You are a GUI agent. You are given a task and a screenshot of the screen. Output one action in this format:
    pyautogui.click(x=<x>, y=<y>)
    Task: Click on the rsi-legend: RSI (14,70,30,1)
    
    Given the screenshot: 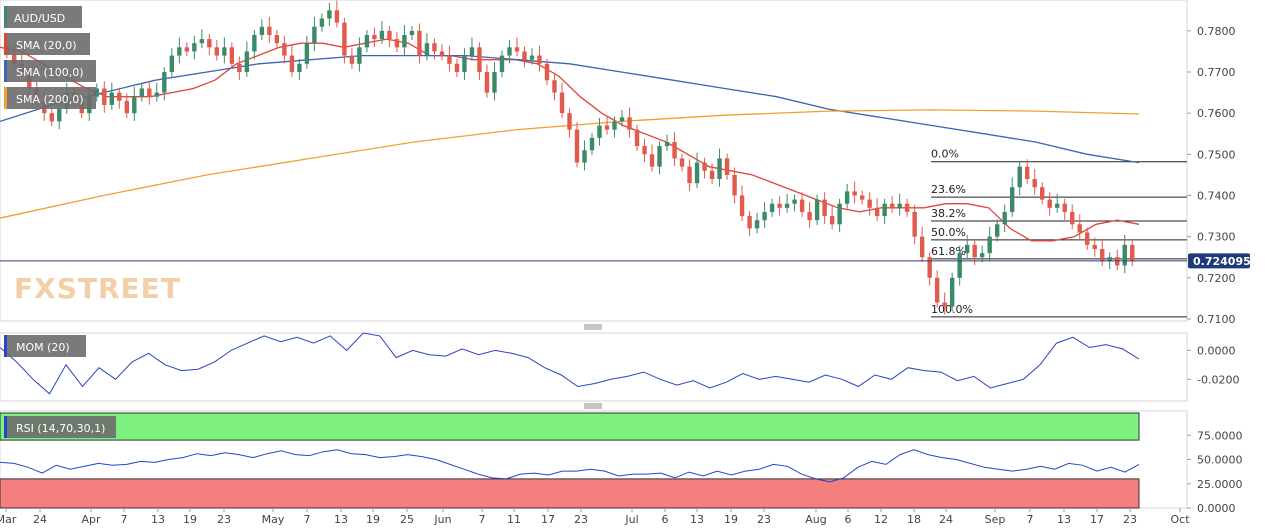 What is the action you would take?
    pyautogui.click(x=60, y=427)
    